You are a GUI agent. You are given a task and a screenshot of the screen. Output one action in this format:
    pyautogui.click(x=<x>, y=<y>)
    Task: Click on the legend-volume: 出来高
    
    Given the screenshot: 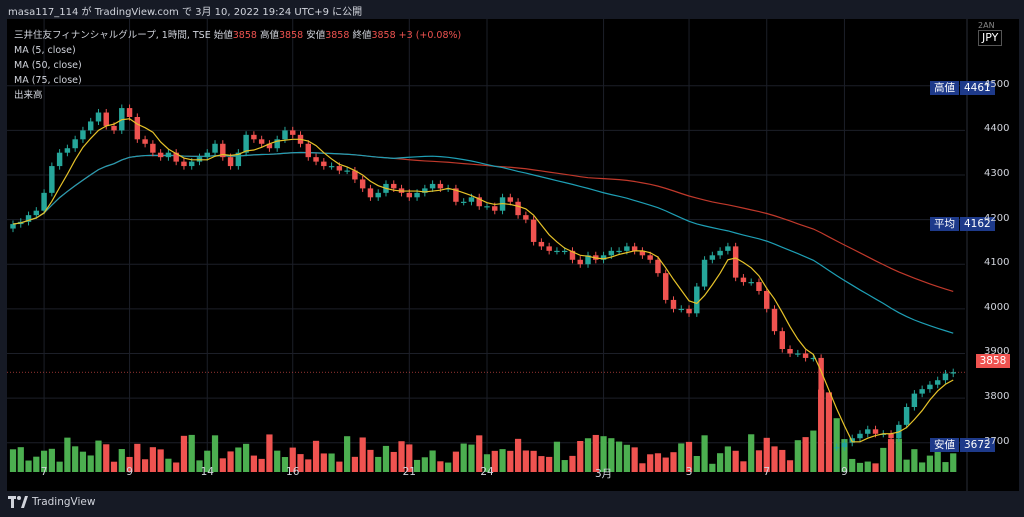 What is the action you would take?
    pyautogui.click(x=28, y=95)
    